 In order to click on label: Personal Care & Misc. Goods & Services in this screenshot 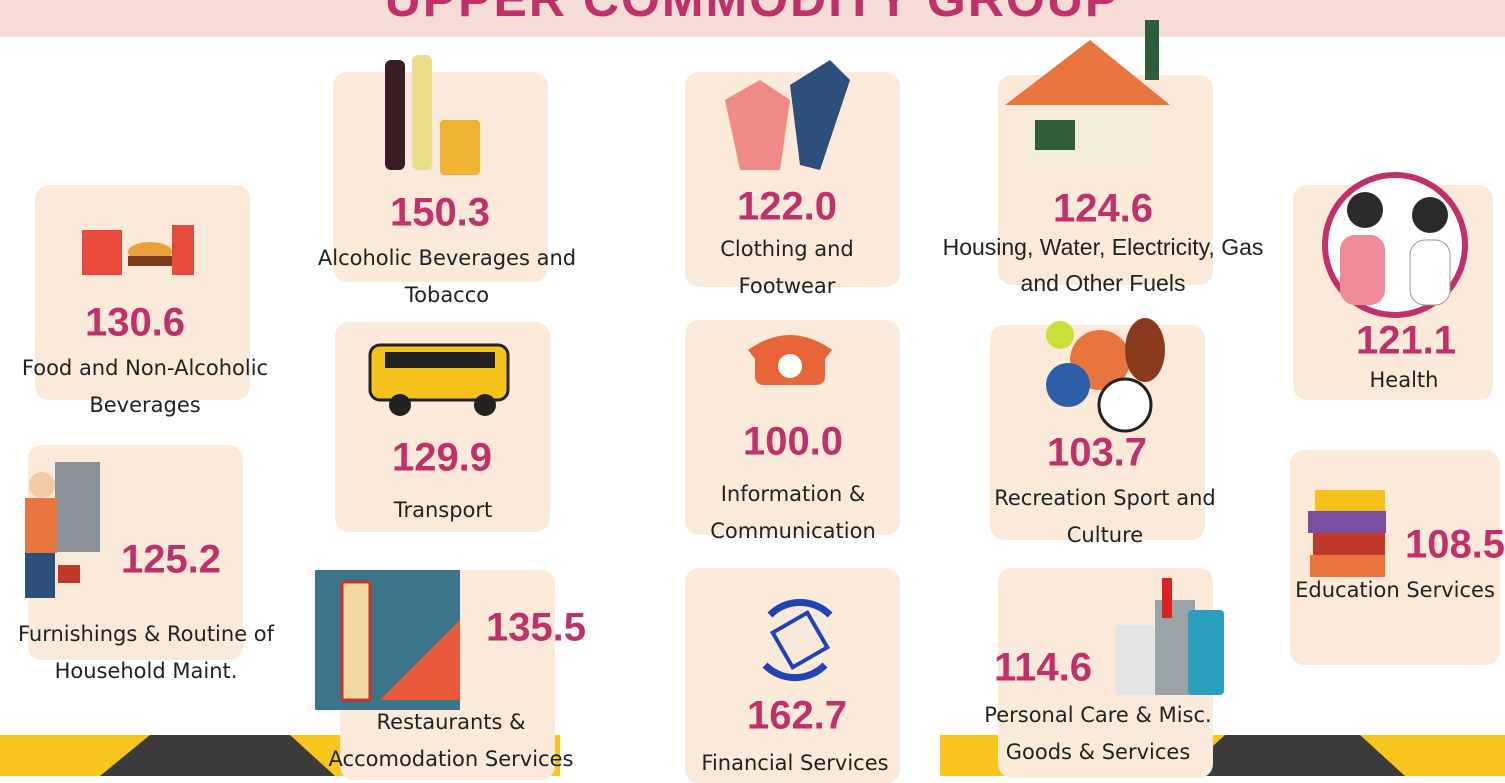, I will do `click(1098, 733)`.